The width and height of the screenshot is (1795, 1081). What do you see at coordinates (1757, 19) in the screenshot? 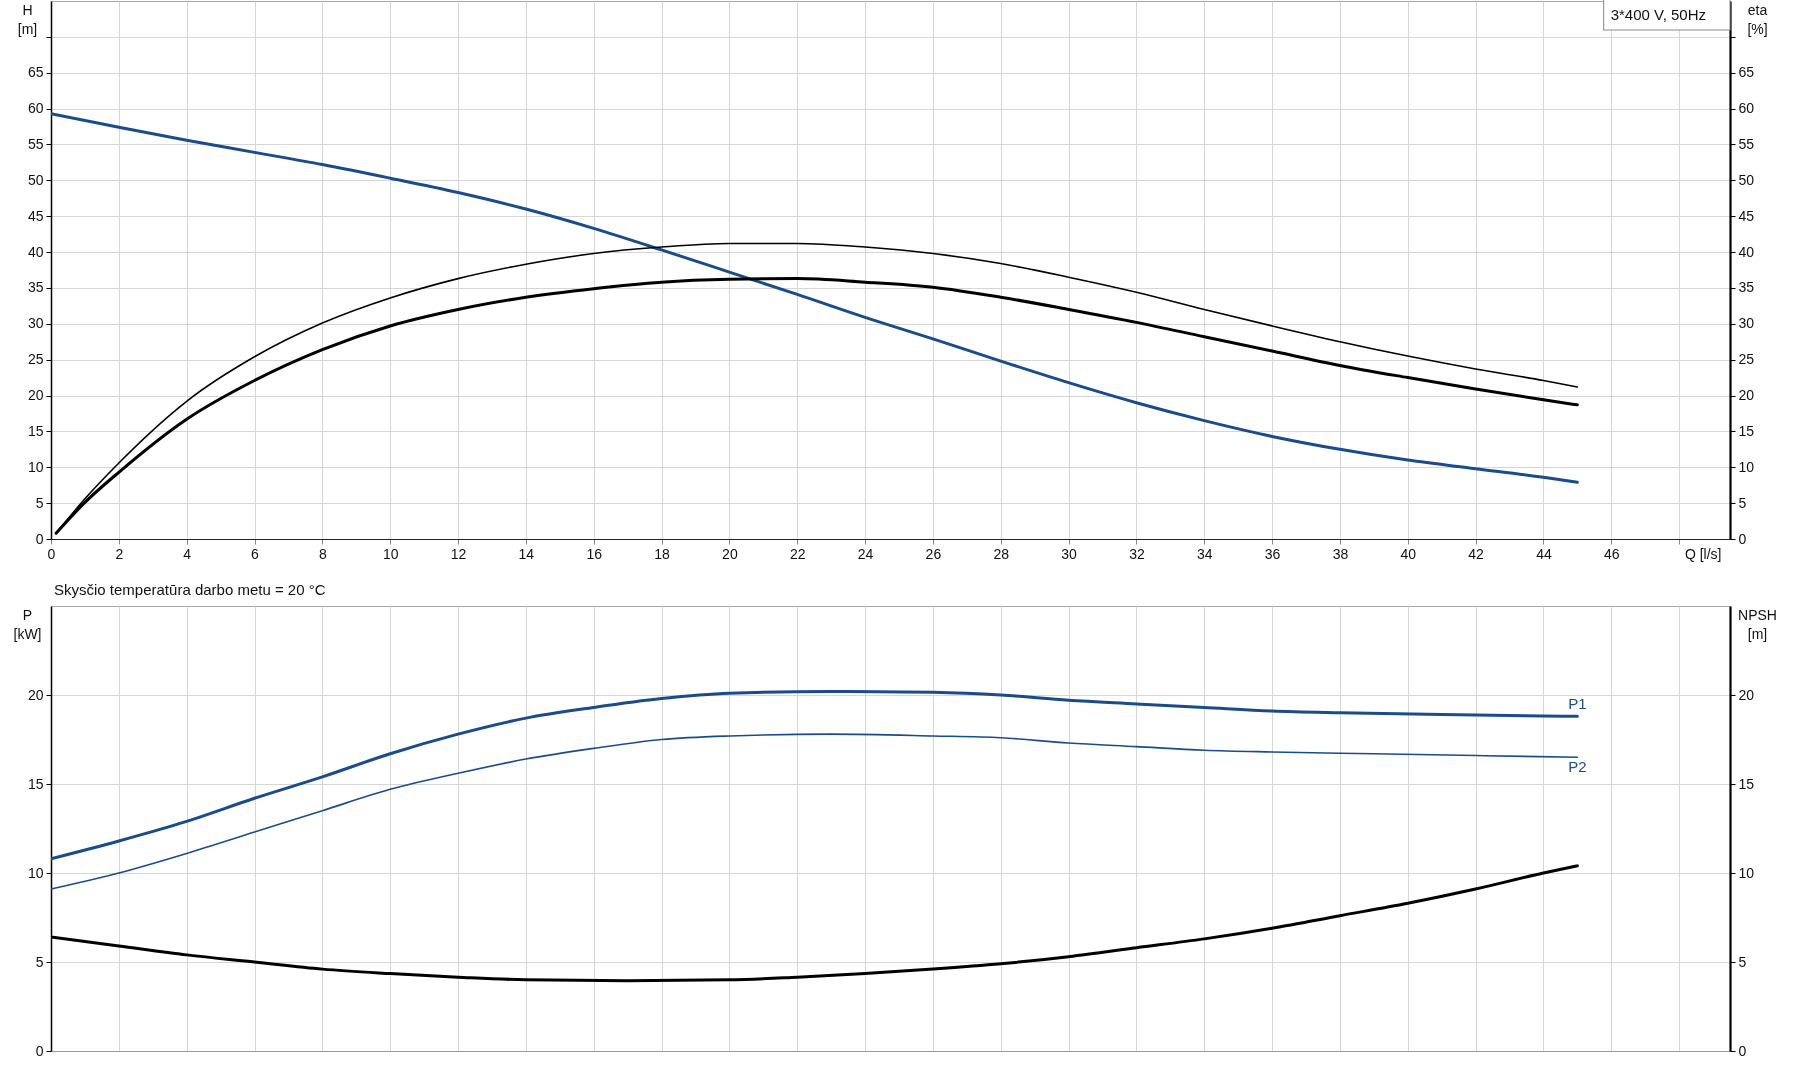
I see `y2-axis-title: eta [%]` at bounding box center [1757, 19].